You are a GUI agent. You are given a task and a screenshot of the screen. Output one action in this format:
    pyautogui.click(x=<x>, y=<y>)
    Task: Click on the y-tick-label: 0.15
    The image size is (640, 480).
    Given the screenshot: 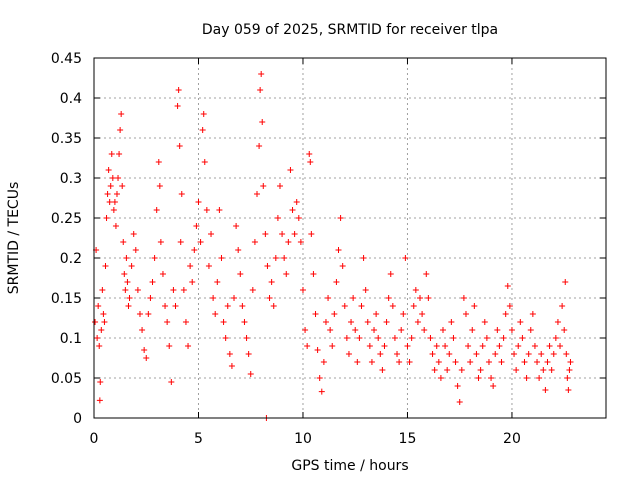 What is the action you would take?
    pyautogui.click(x=66, y=299)
    